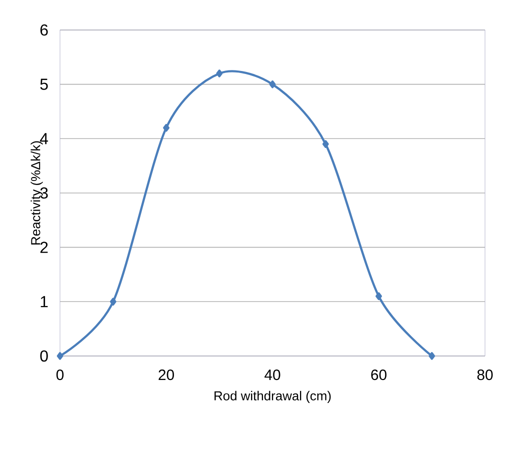 This screenshot has width=510, height=450. Describe the element at coordinates (272, 375) in the screenshot. I see `x-tick-label: 40` at that location.